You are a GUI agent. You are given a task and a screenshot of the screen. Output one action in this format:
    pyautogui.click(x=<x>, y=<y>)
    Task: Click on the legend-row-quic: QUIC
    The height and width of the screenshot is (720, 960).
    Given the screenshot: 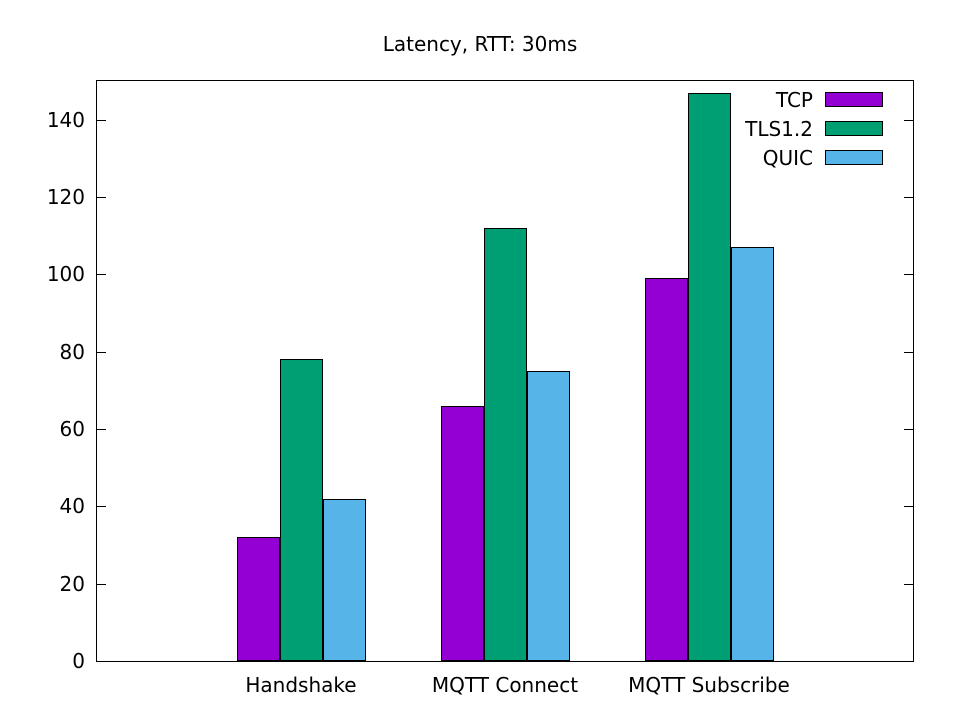 What is the action you would take?
    pyautogui.click(x=814, y=157)
    